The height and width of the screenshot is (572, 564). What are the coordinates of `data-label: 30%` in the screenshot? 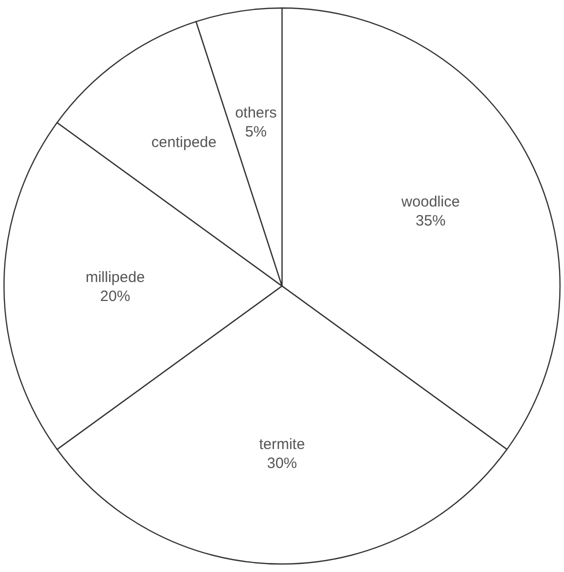 It's located at (282, 463).